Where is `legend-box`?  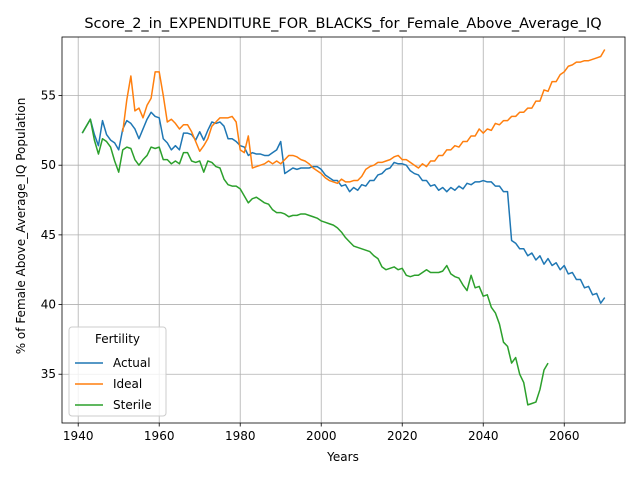
legend-box is located at coordinates (117, 371).